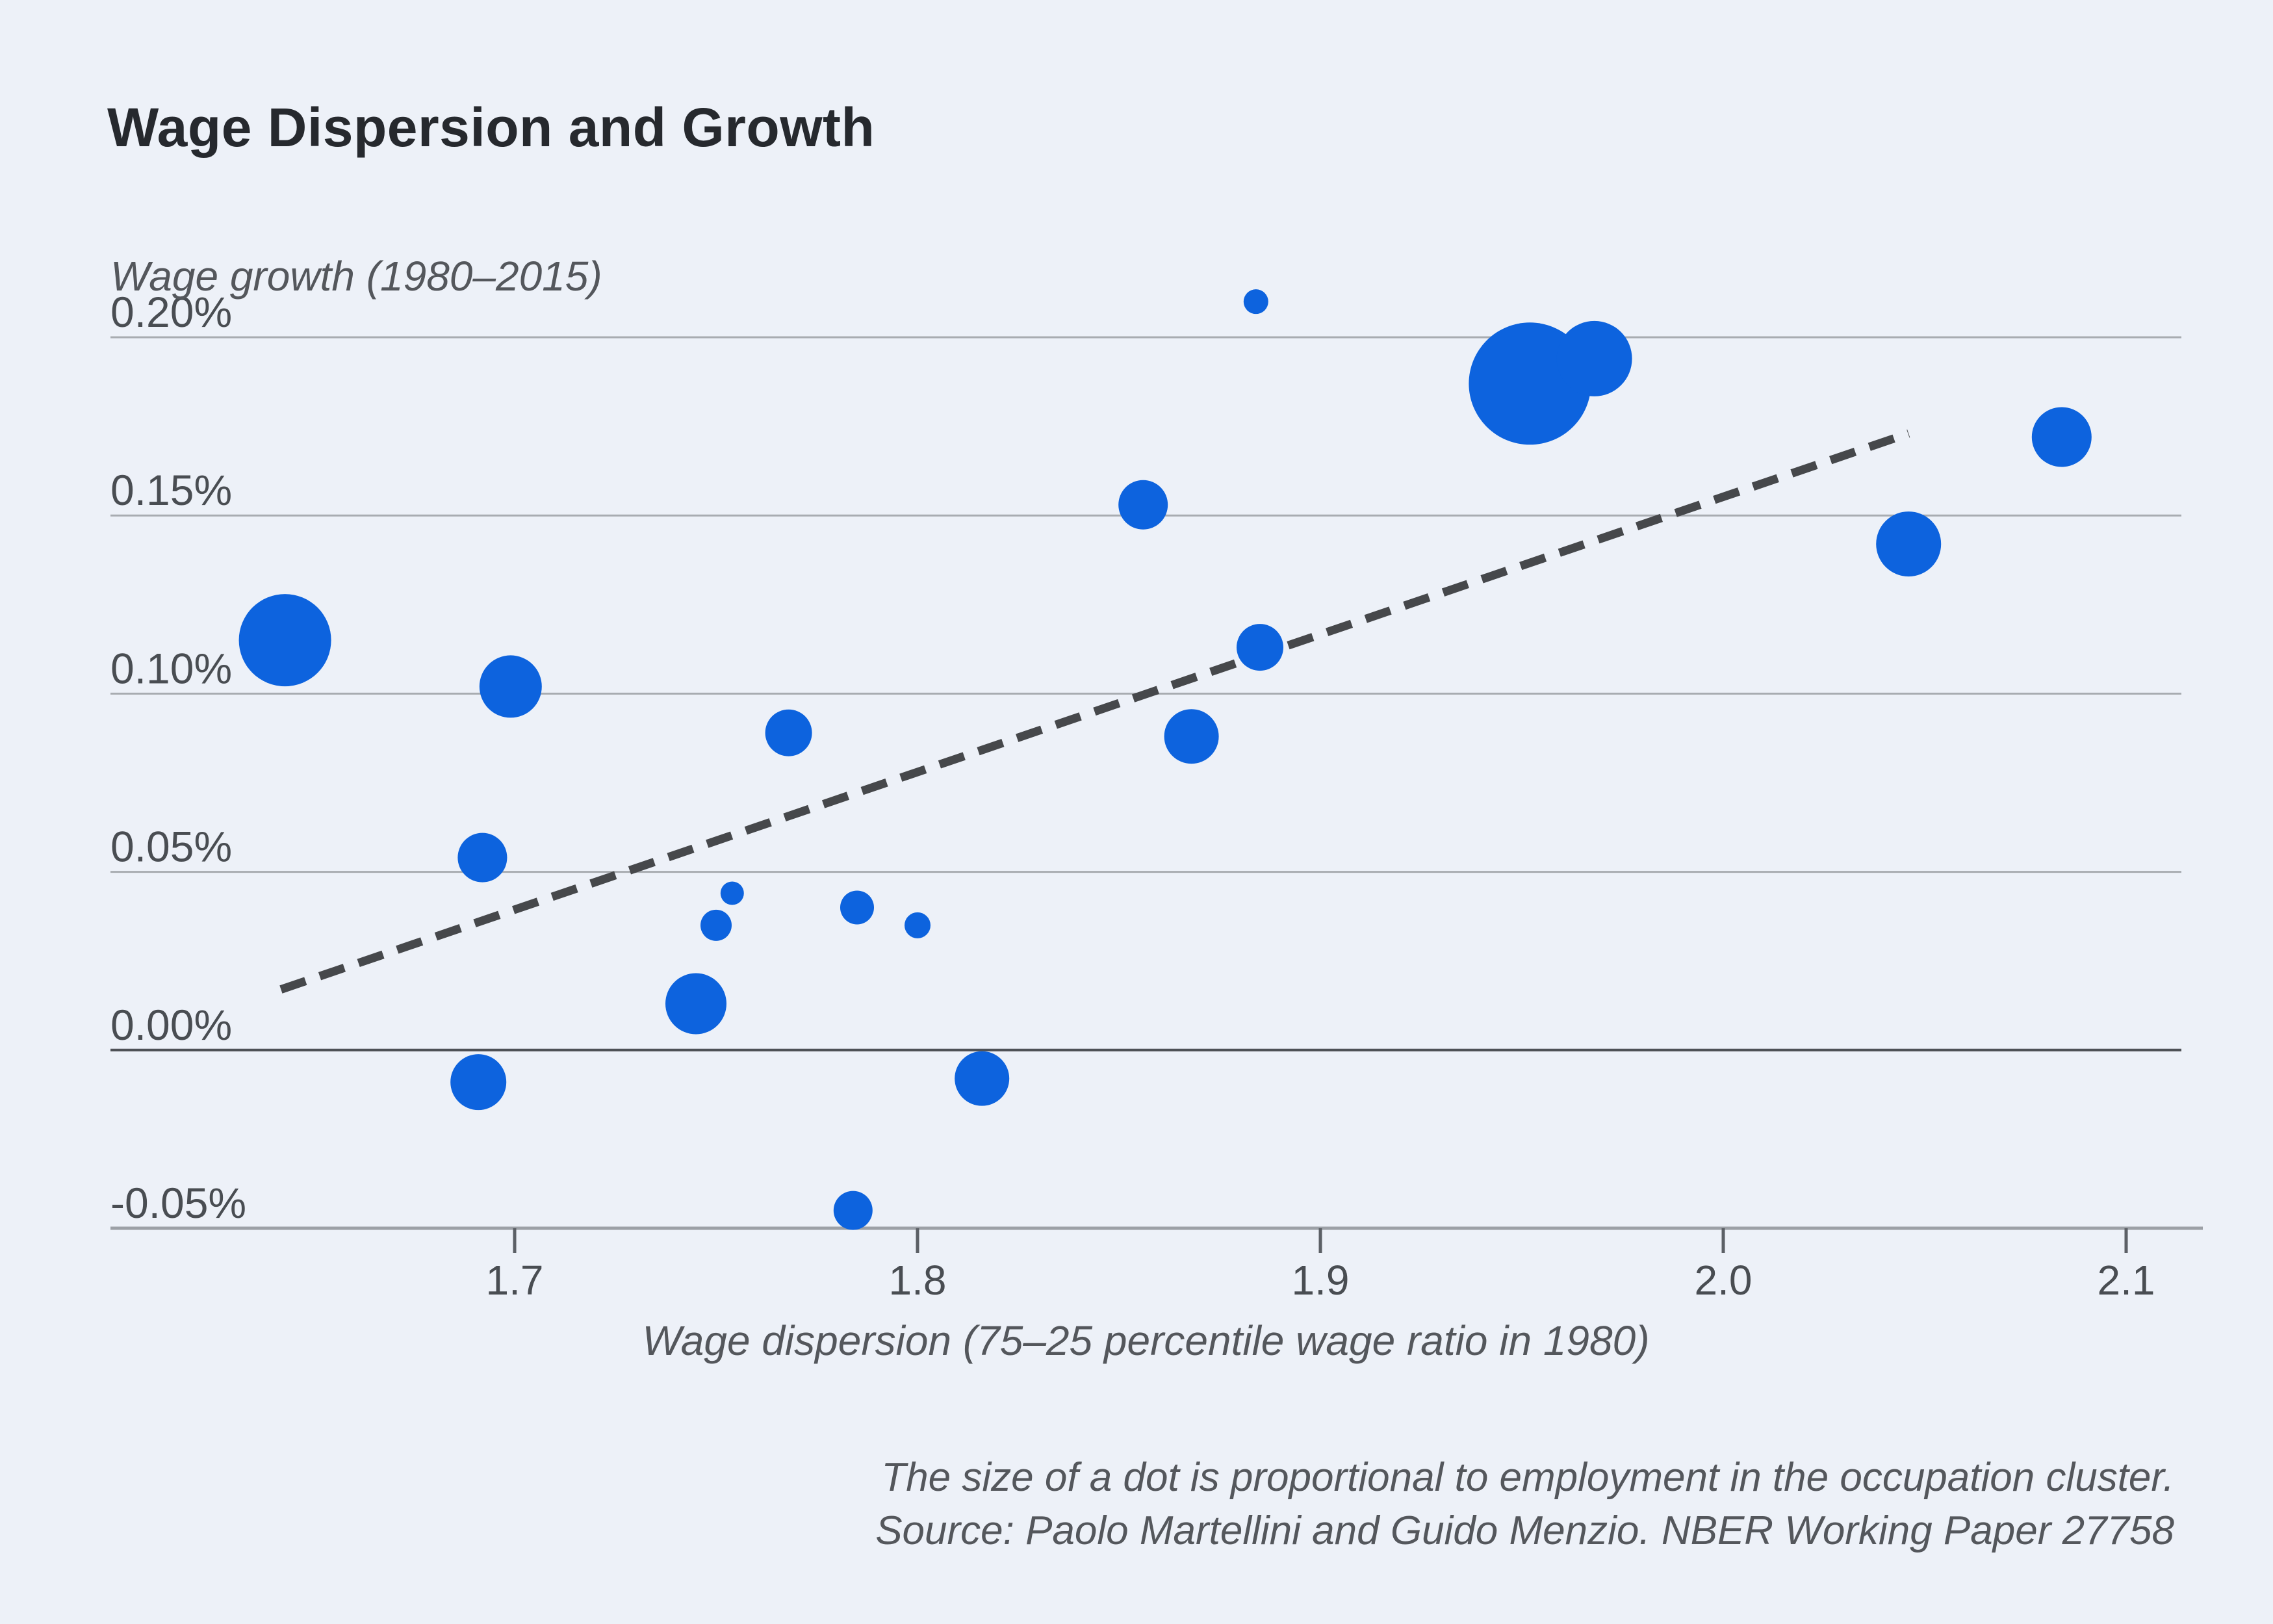 This screenshot has width=2273, height=1624. What do you see at coordinates (171, 312) in the screenshot?
I see `y-tick-label: 0.20%` at bounding box center [171, 312].